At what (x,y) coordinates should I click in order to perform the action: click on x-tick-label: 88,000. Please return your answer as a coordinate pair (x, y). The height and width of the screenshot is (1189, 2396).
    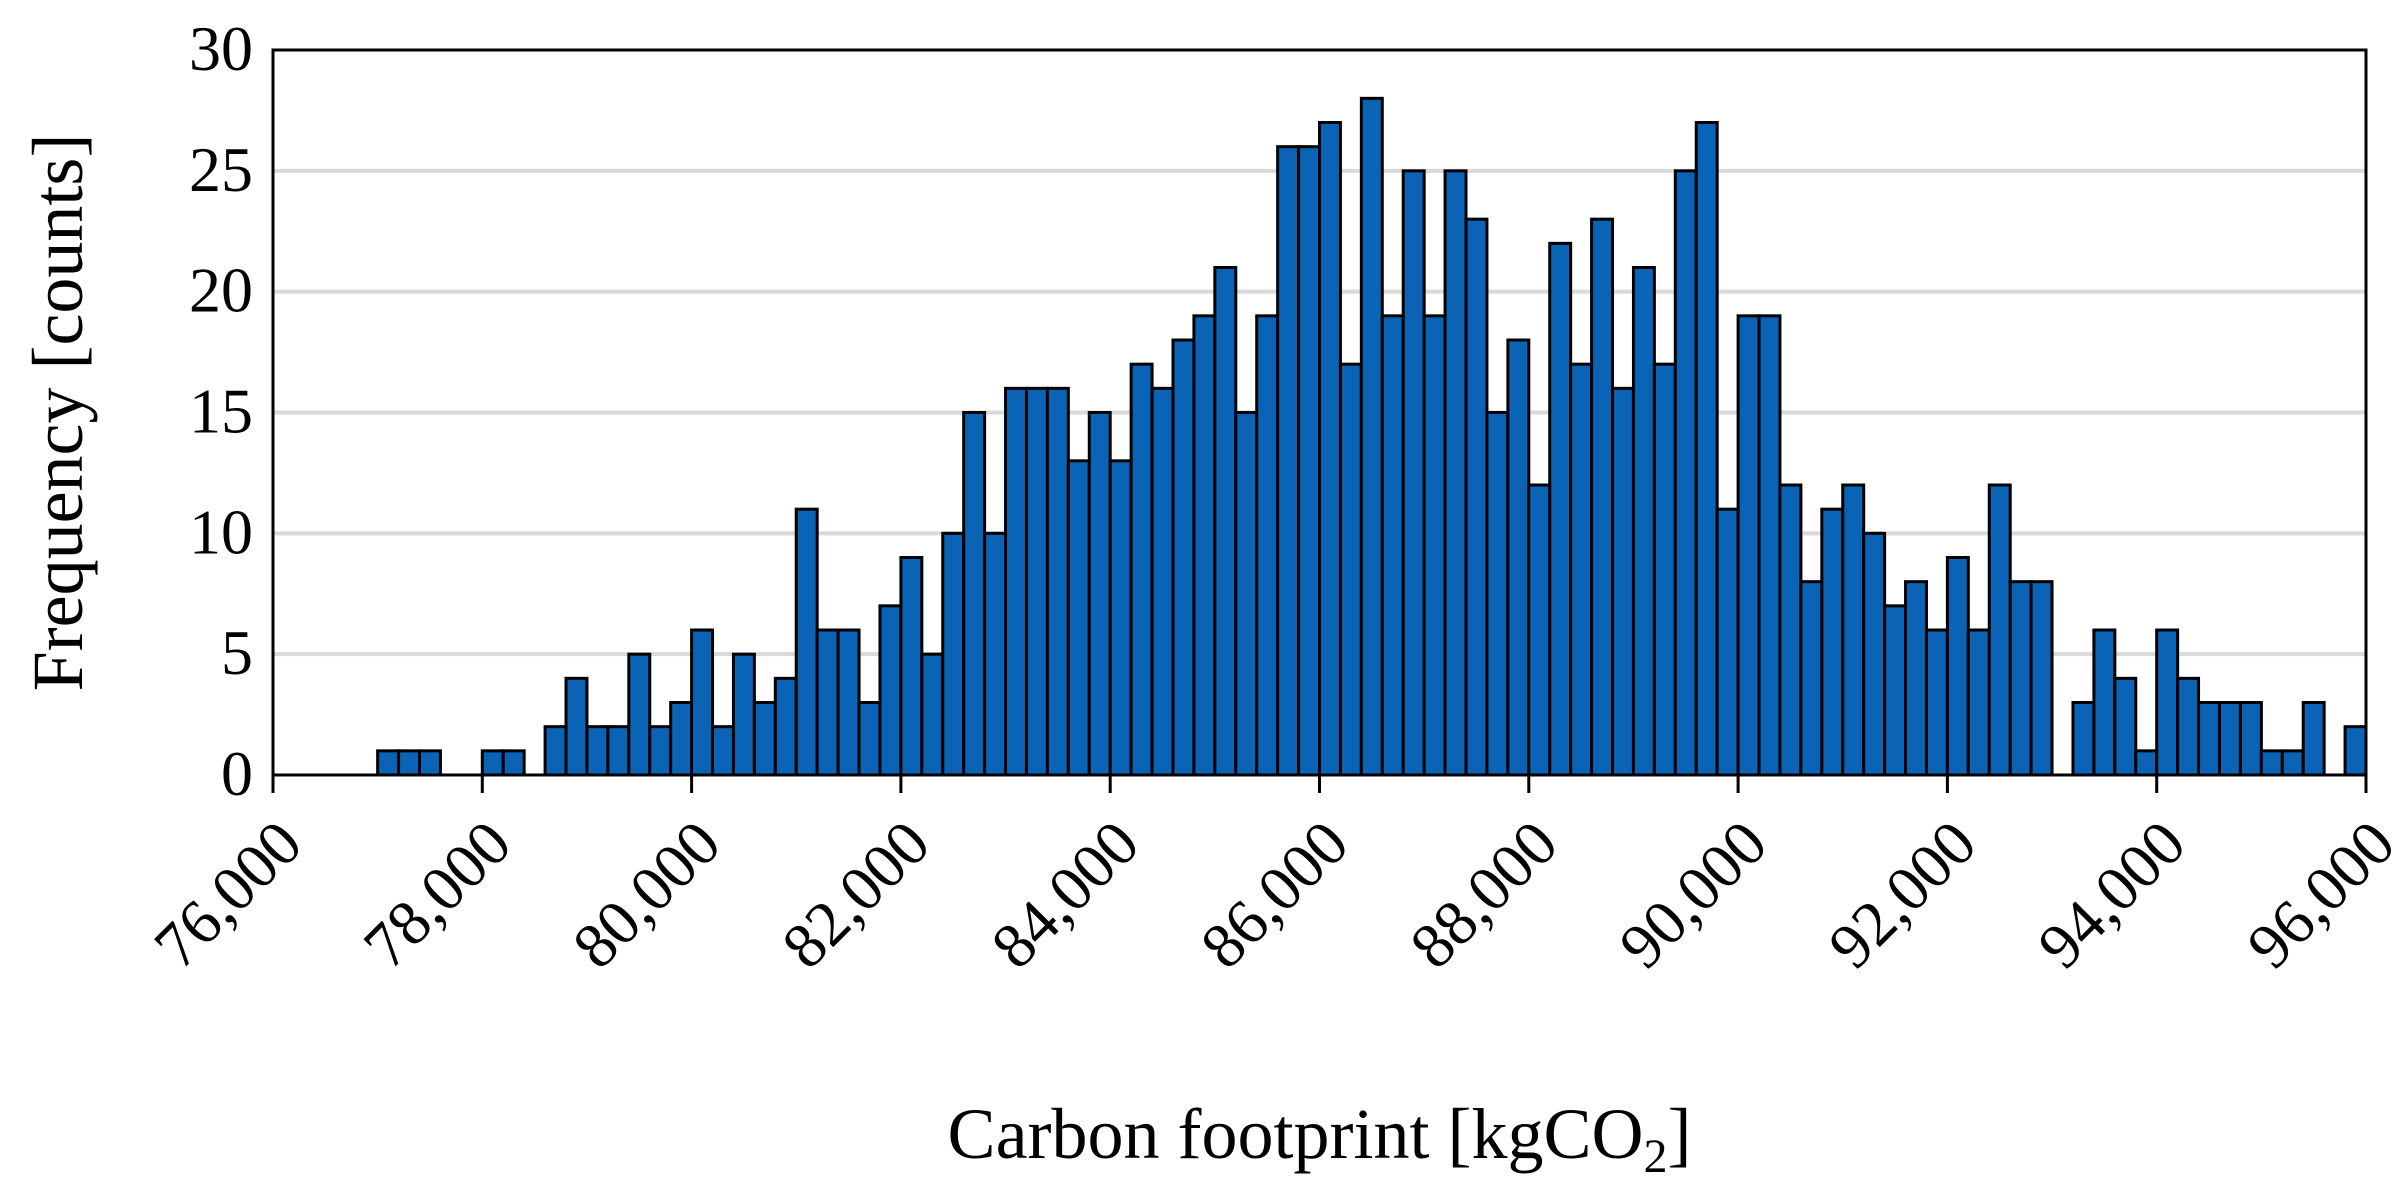
    Looking at the image, I should click on (1483, 894).